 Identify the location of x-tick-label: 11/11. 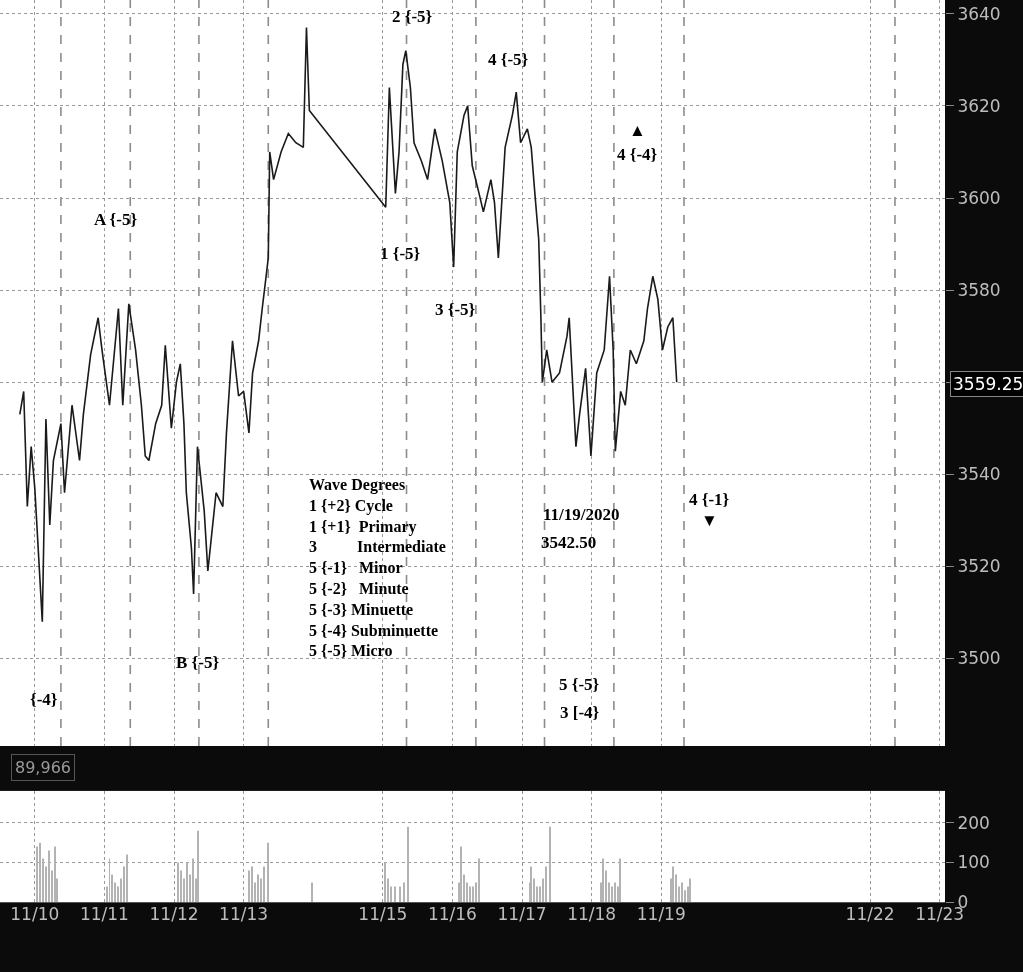
(104, 914).